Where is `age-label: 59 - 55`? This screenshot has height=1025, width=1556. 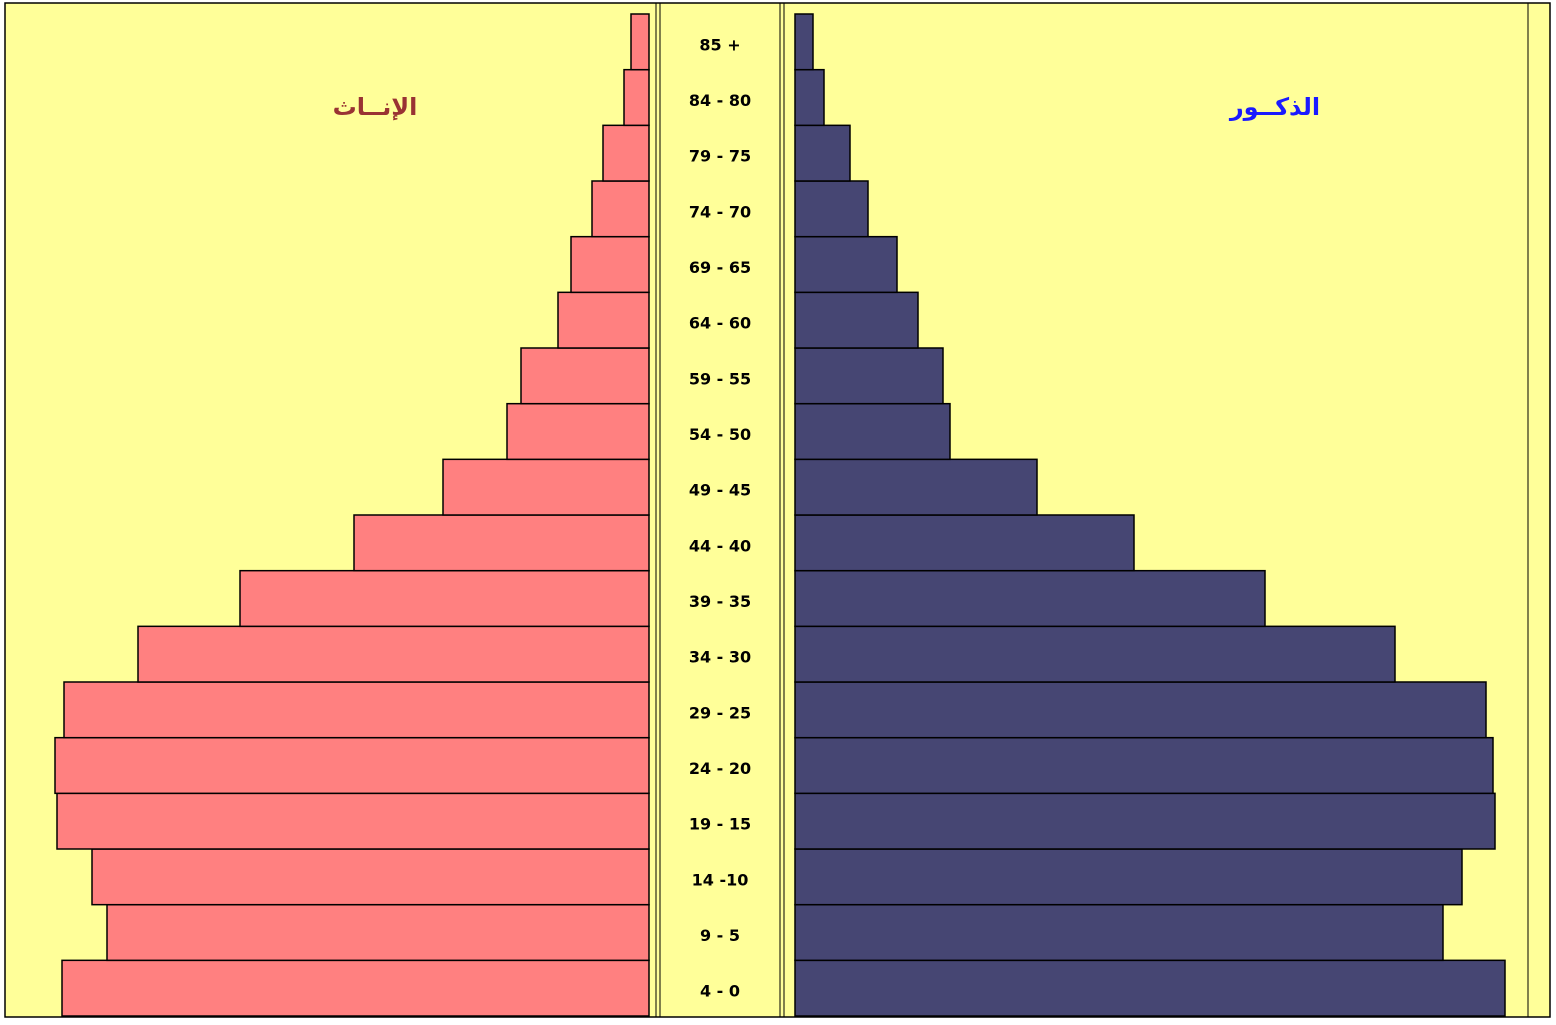
age-label: 59 - 55 is located at coordinates (720, 378).